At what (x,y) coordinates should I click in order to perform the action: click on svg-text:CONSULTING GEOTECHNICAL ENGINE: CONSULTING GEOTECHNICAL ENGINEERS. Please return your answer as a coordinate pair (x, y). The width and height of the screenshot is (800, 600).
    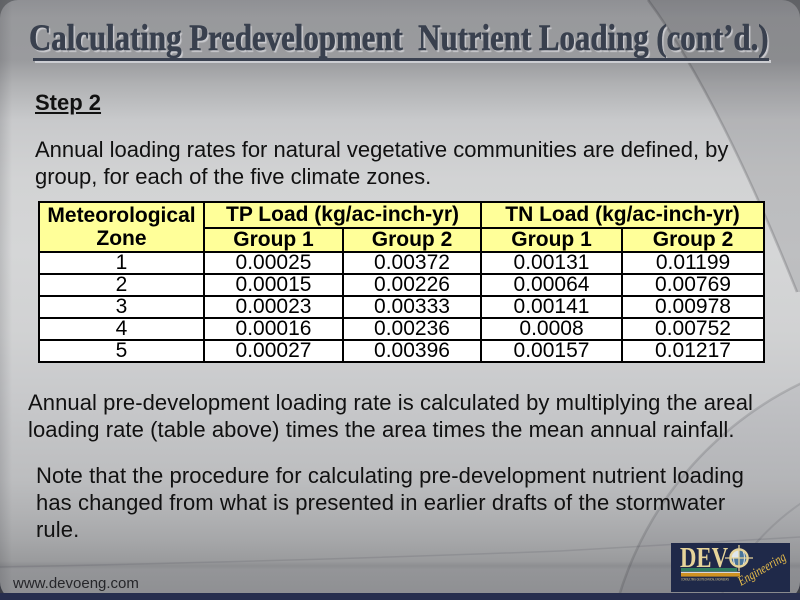
    Looking at the image, I should click on (705, 580).